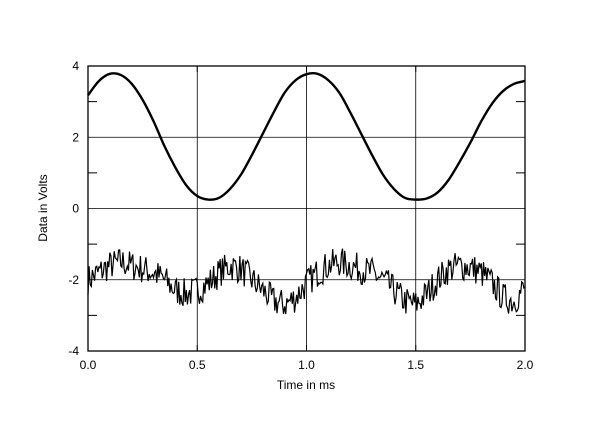 The image size is (600, 427). Describe the element at coordinates (415, 365) in the screenshot. I see `x-tick-label: 1.5` at that location.